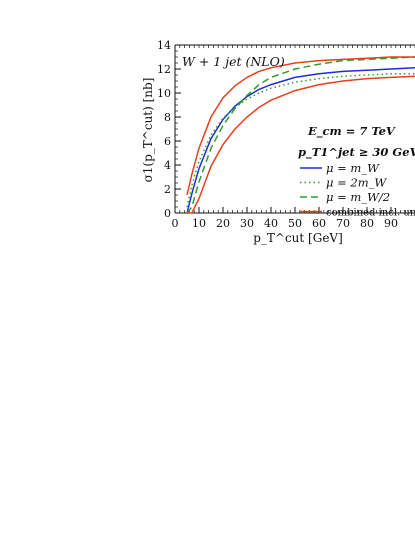 This screenshot has width=415, height=537. I want to click on legend-label: μ = m_W, so click(353, 168).